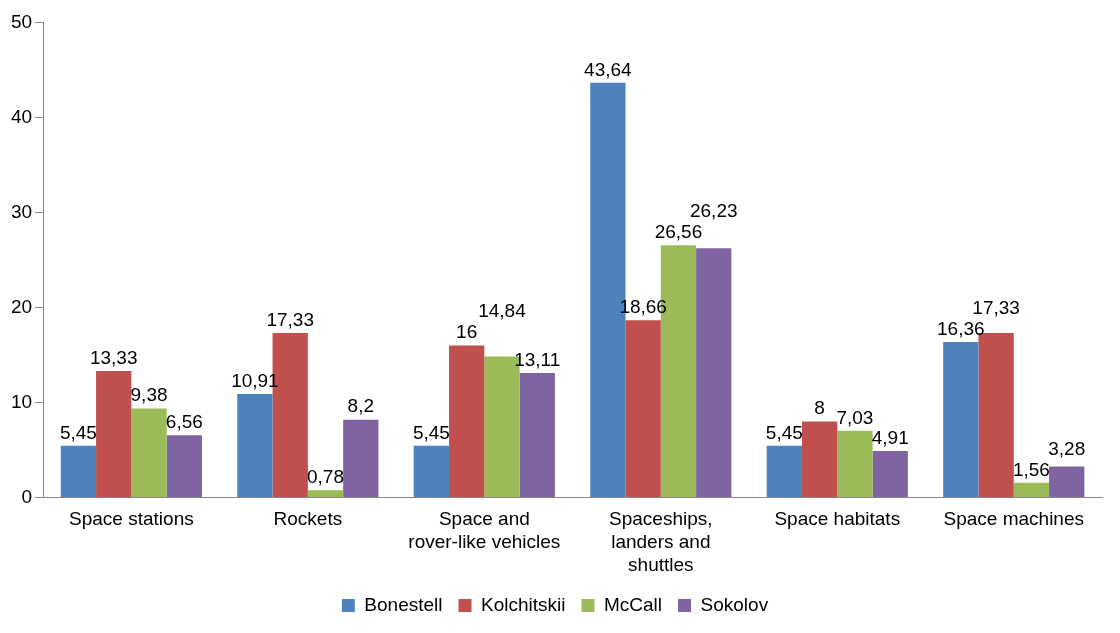 The width and height of the screenshot is (1120, 633). I want to click on y-tick-label: 20, so click(21, 306).